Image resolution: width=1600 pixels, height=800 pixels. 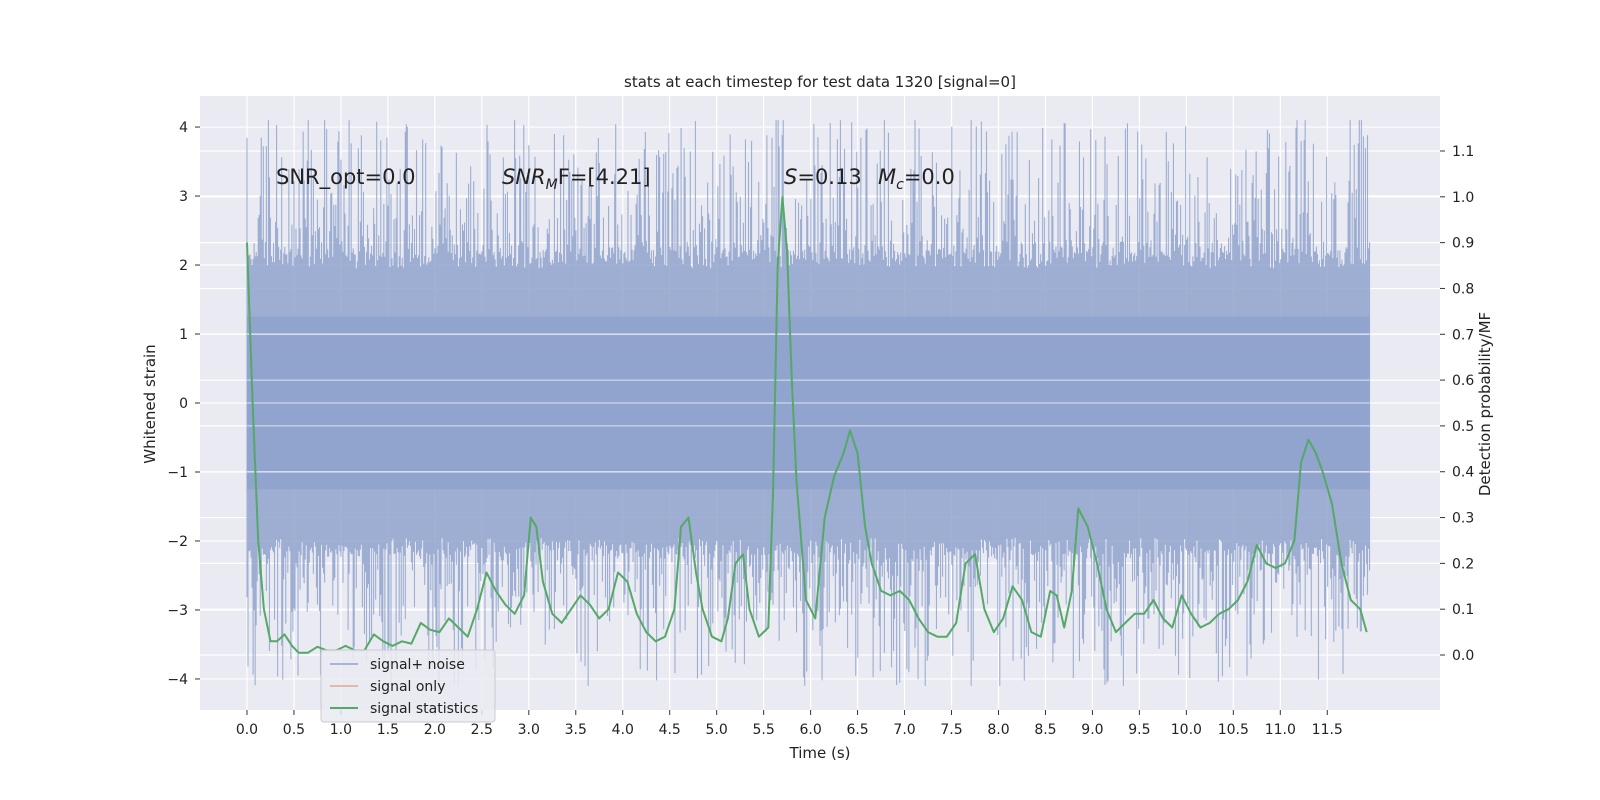 I want to click on legend-label-signal-statistics: signal statistics, so click(x=424, y=709).